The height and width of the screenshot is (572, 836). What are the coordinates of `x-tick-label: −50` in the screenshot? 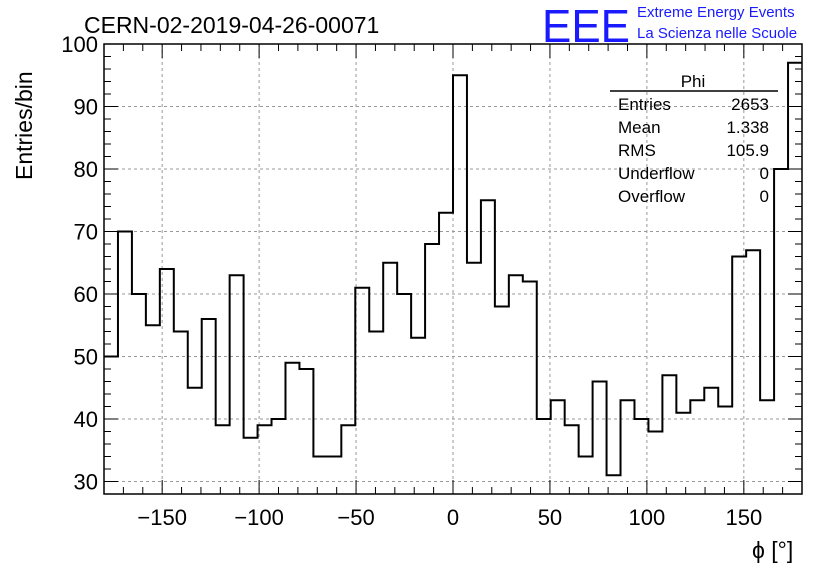 It's located at (355, 517).